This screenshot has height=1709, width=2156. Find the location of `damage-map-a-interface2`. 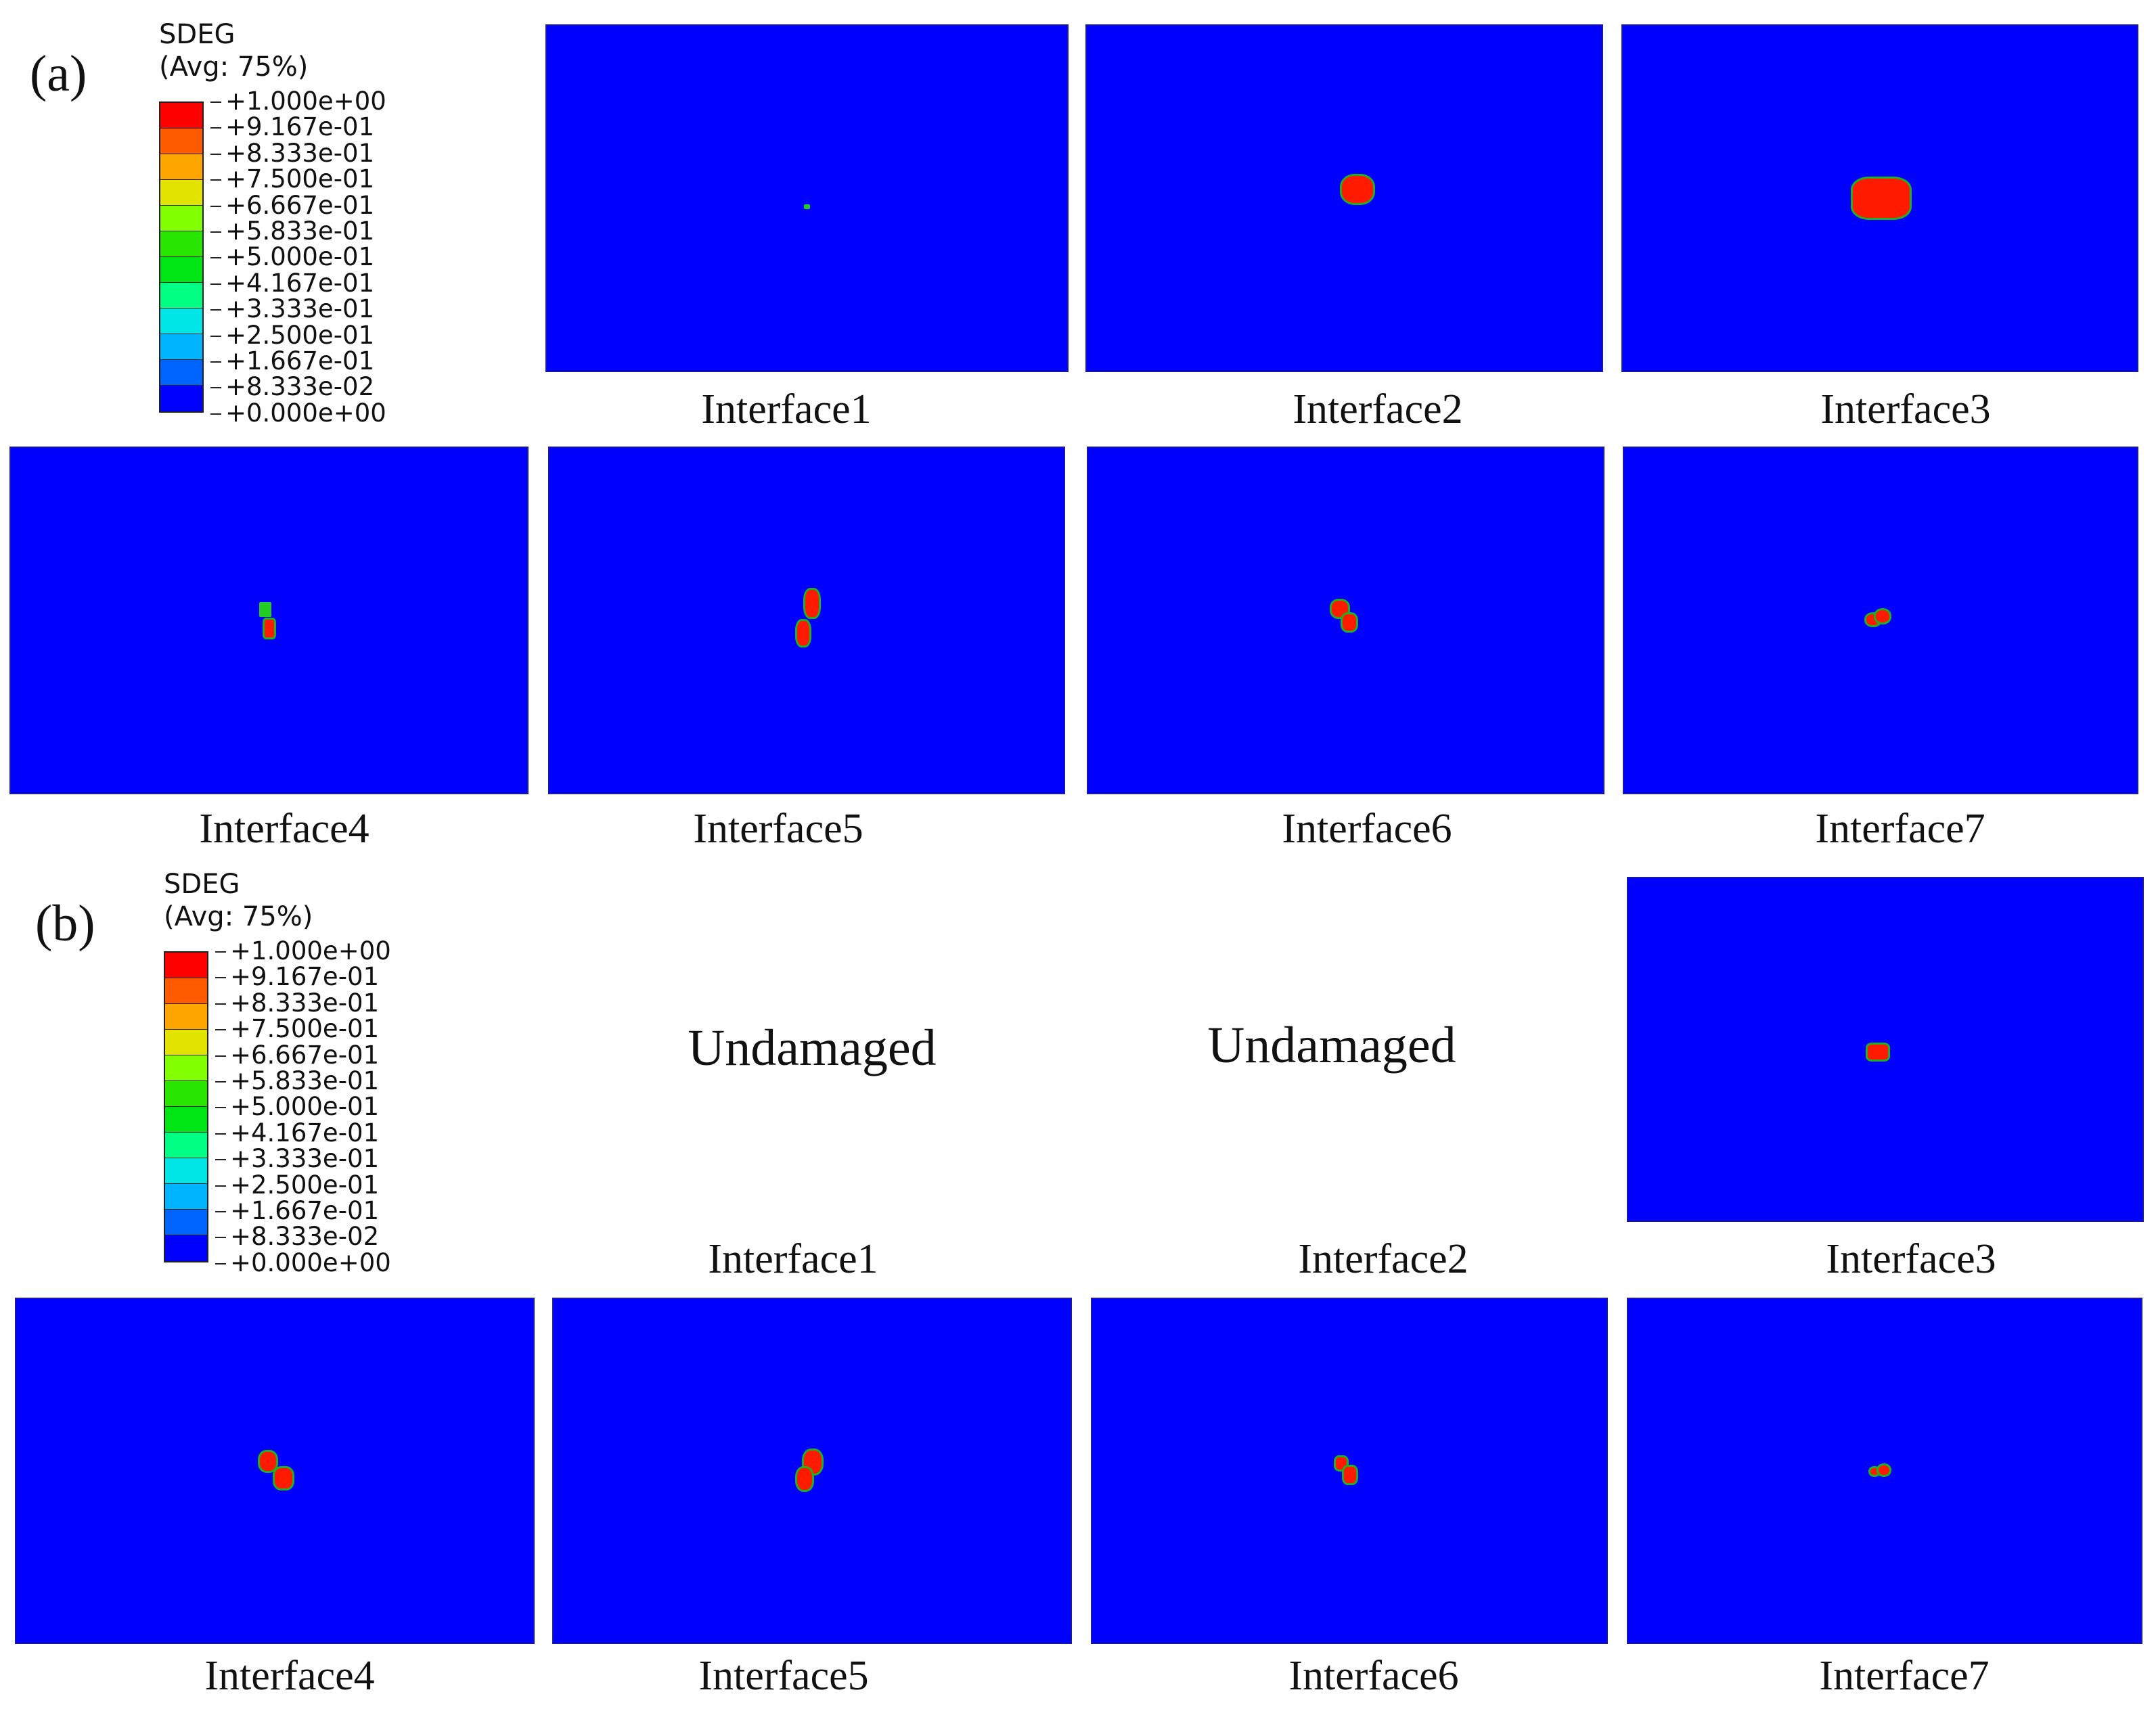

damage-map-a-interface2 is located at coordinates (1344, 198).